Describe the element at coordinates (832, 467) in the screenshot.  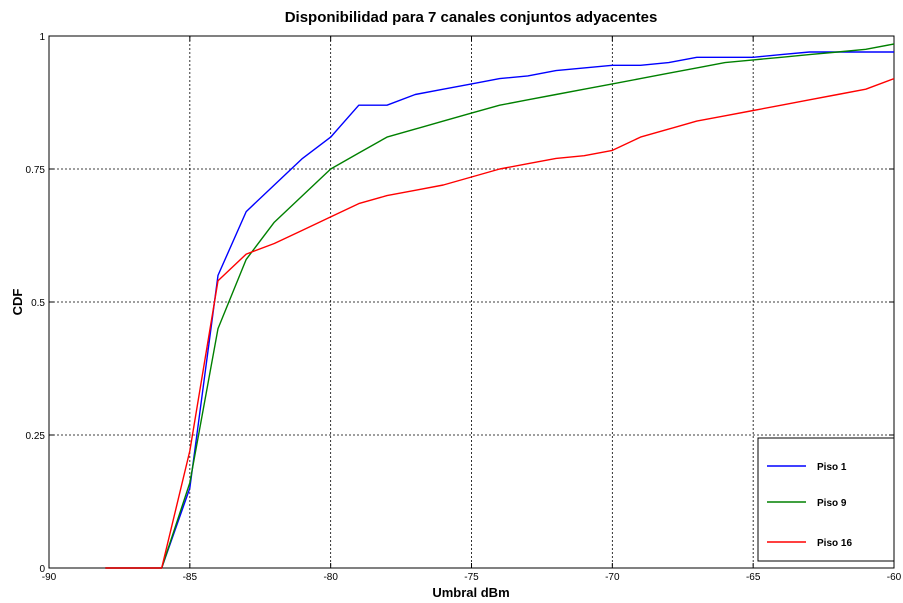
I see `legend-label-piso-1: Piso 1` at that location.